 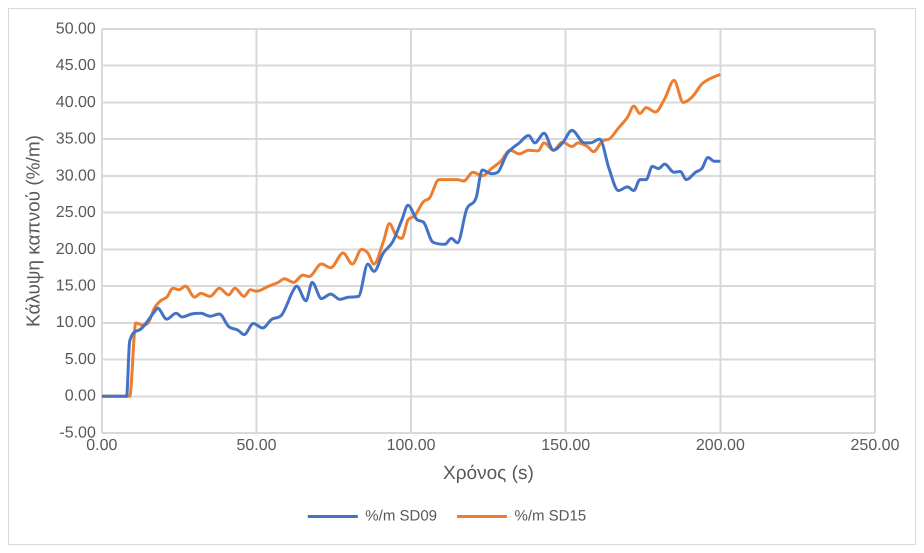 I want to click on y-tick-label: 15.00, so click(x=76, y=285).